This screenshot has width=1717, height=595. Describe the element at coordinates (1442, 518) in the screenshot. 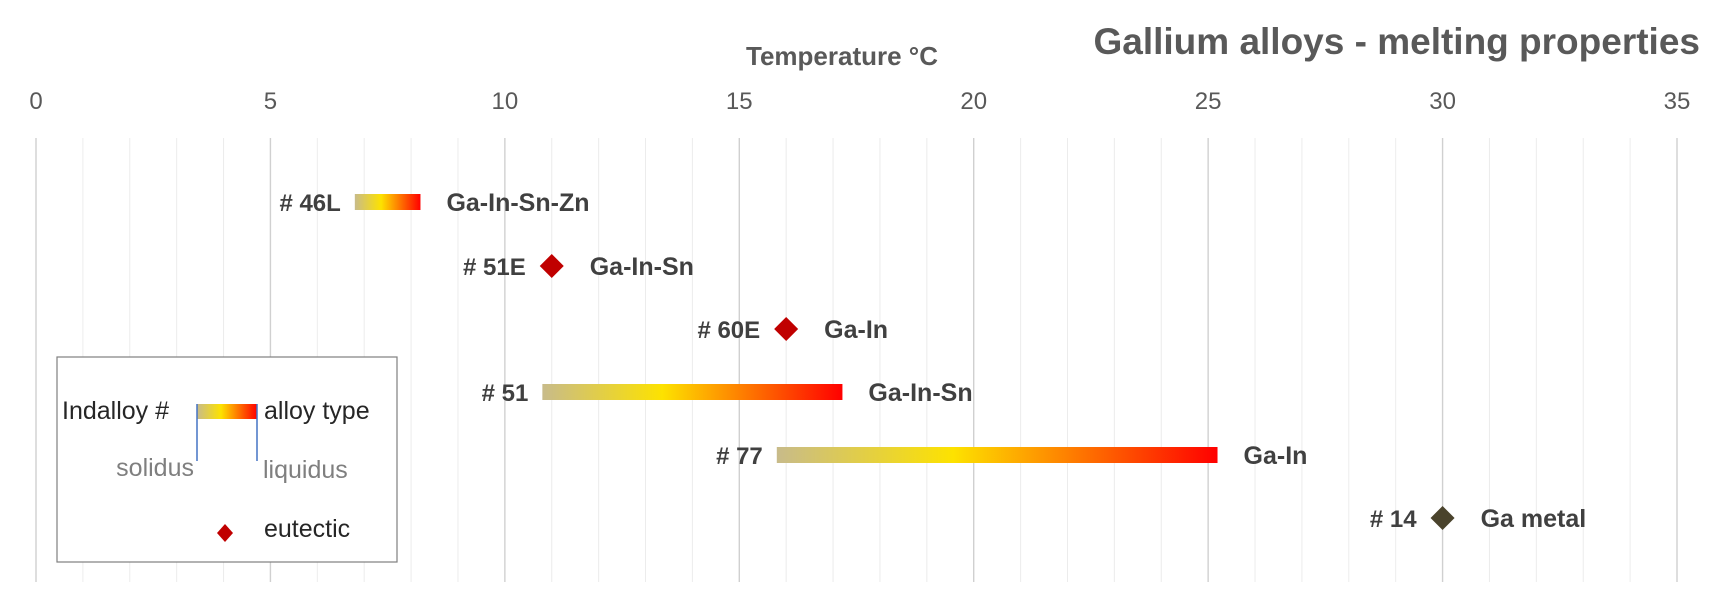

I see `metal-marker` at that location.